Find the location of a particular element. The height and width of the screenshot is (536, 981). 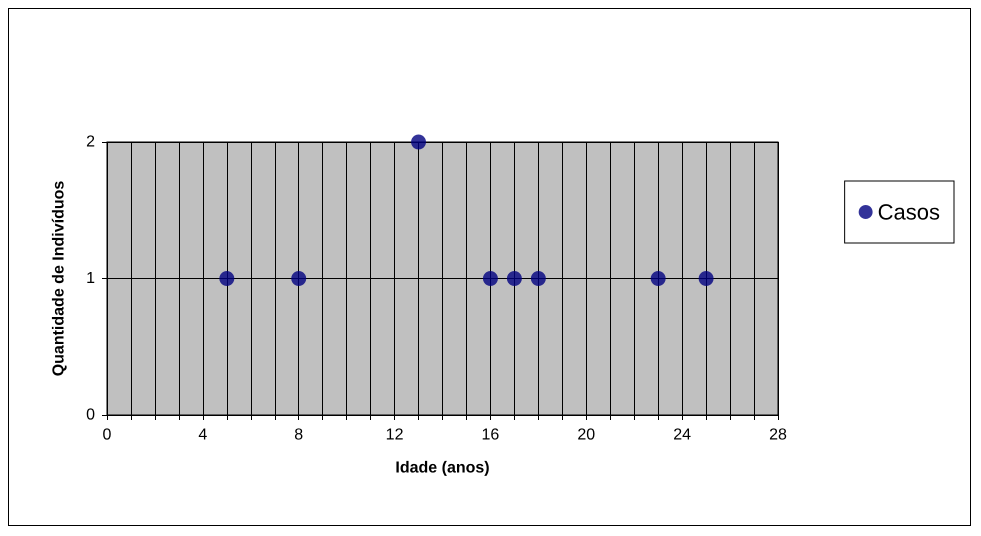

x-tick-label: 28 is located at coordinates (778, 435).